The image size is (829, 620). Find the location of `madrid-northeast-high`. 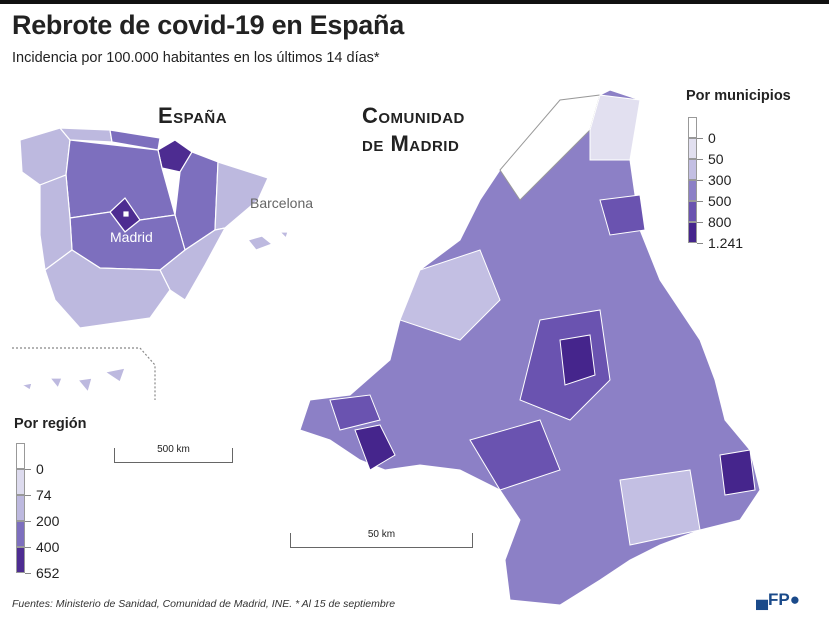

madrid-northeast-high is located at coordinates (622, 215).